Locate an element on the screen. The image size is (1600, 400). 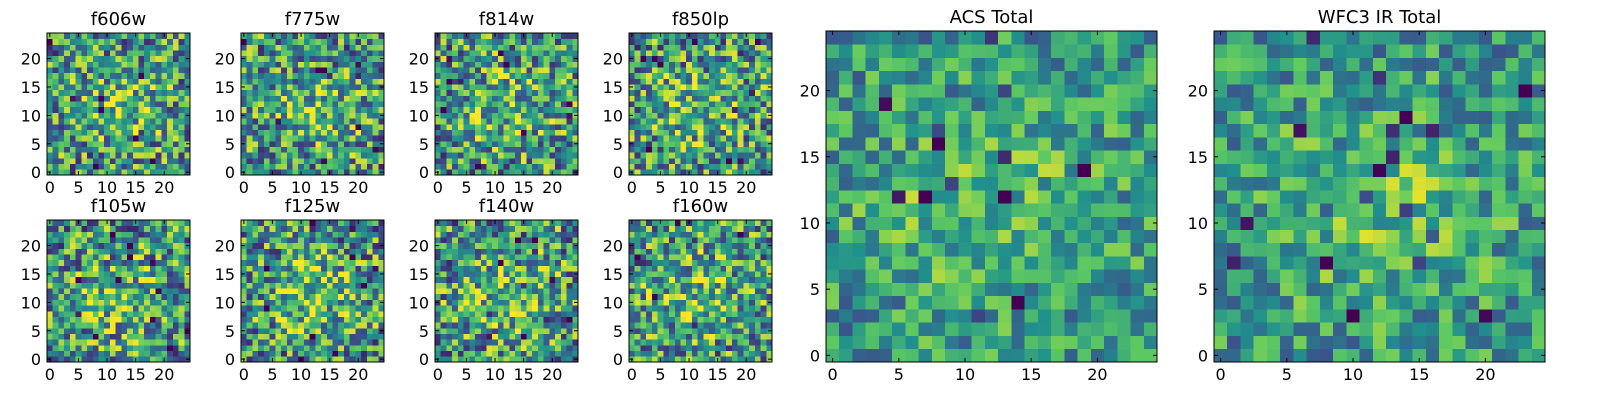
y-tick-label: 10 is located at coordinates (225, 302).